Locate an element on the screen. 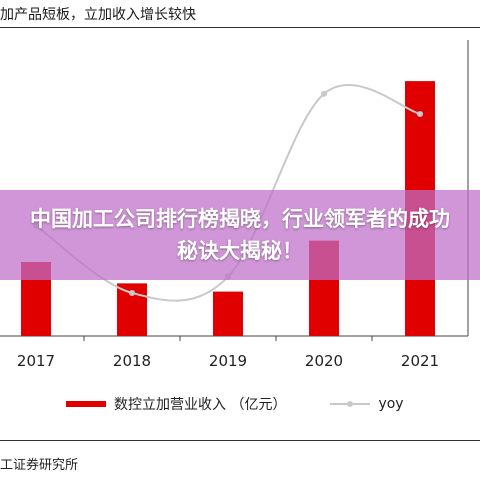 Image resolution: width=480 pixels, height=480 pixels. legend-line-swatch is located at coordinates (350, 404).